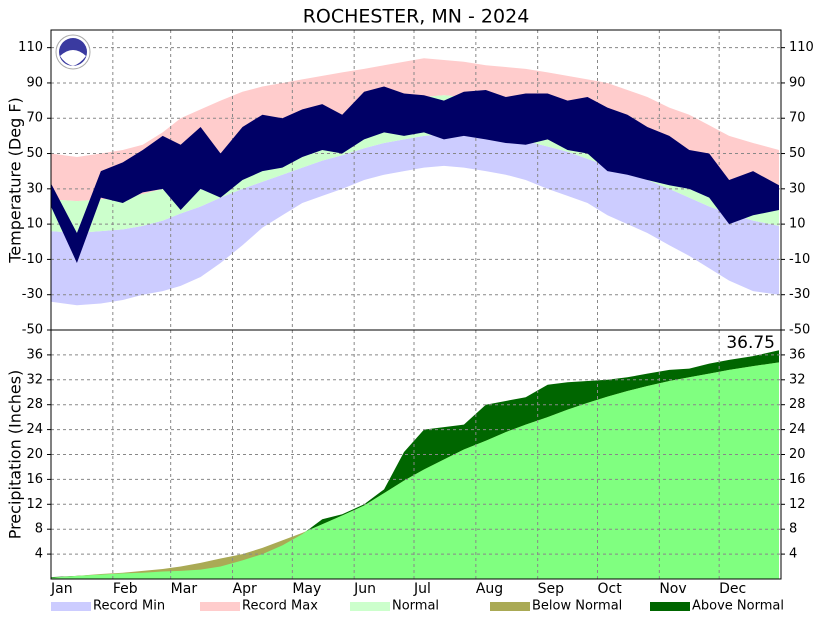 The image size is (832, 620). Describe the element at coordinates (750, 343) in the screenshot. I see `total-annotation: 36.75` at that location.